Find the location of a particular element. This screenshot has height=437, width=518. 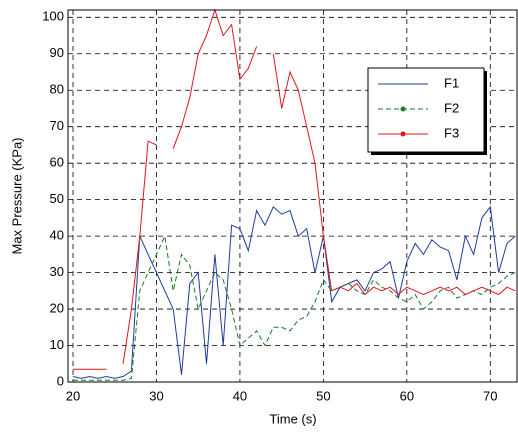

x-tick-label: 40 is located at coordinates (240, 395).